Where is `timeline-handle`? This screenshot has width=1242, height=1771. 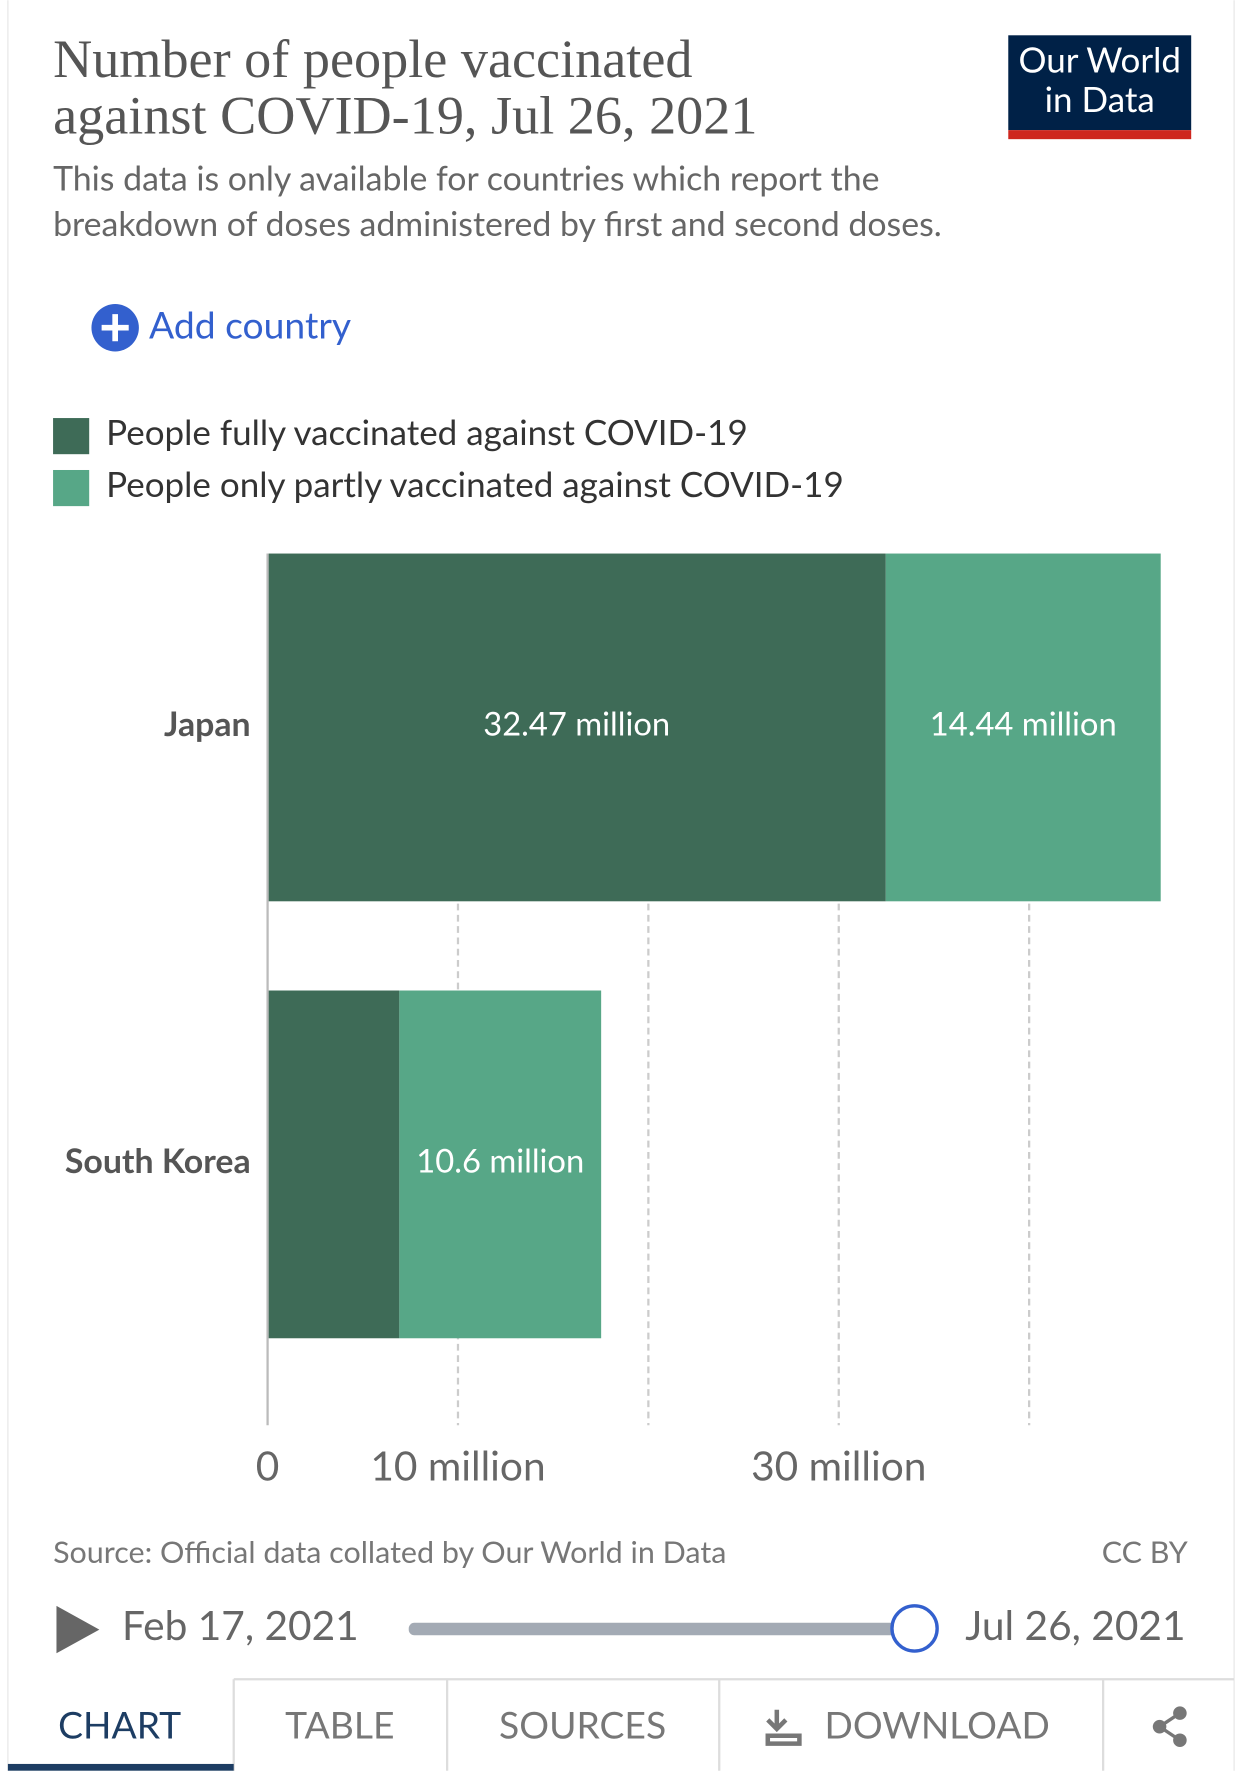
timeline-handle is located at coordinates (914, 1628).